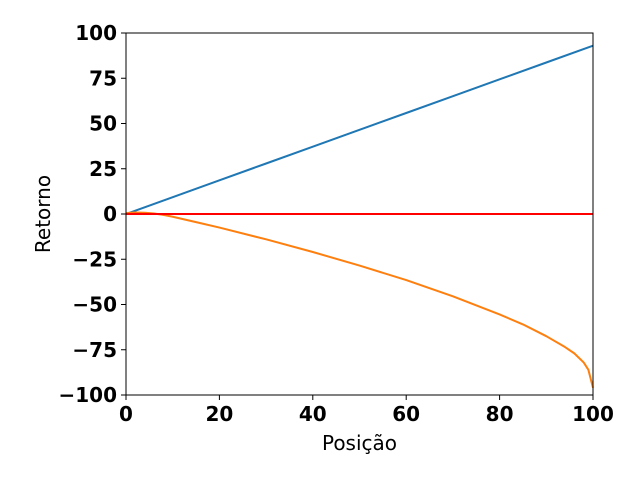 Image resolution: width=640 pixels, height=480 pixels. I want to click on x-tick-label: 20, so click(219, 414).